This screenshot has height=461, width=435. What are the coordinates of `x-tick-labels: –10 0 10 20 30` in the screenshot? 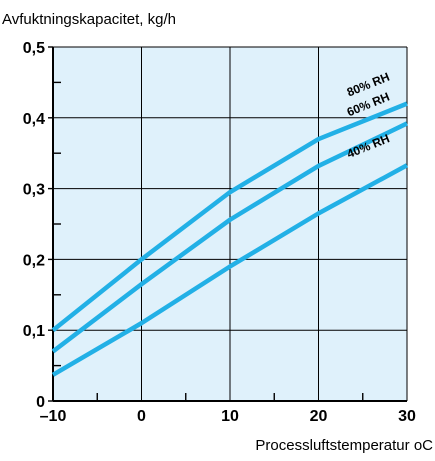 It's located at (228, 416).